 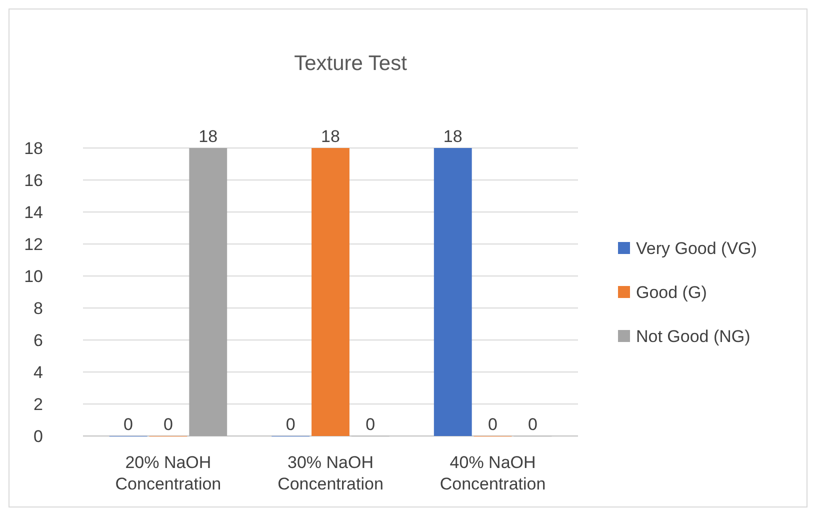 What do you see at coordinates (38, 308) in the screenshot?
I see `y-tick-label: 8` at bounding box center [38, 308].